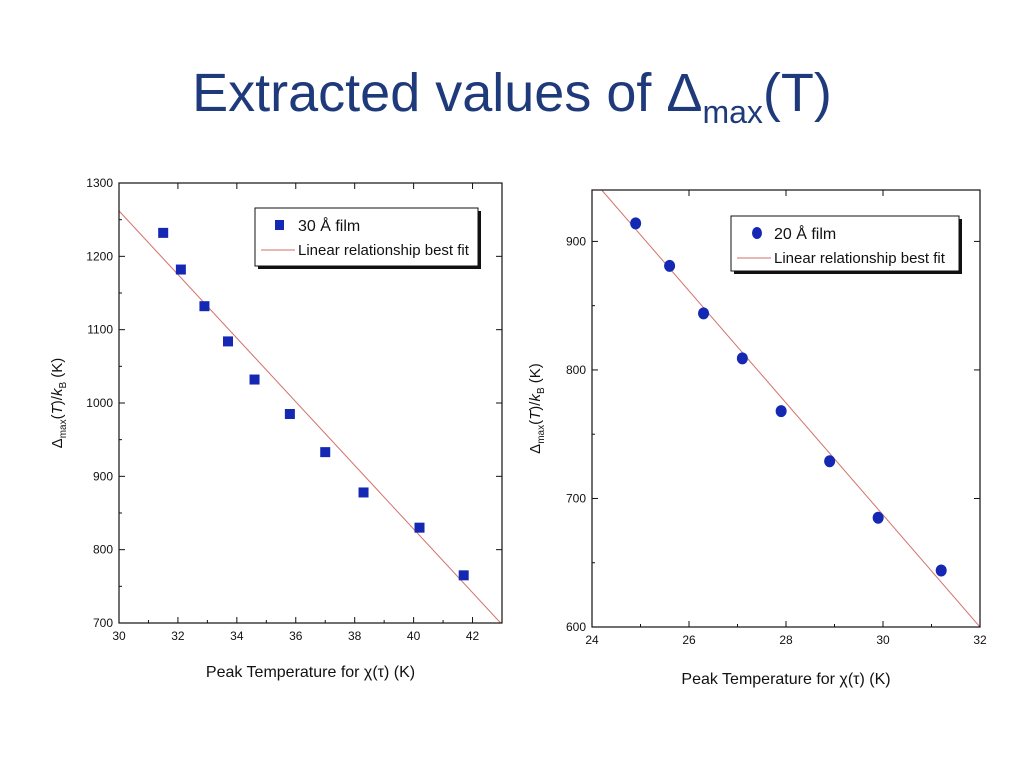 This screenshot has width=1024, height=768. Describe the element at coordinates (100, 330) in the screenshot. I see `y-tick-label: 1100` at that location.